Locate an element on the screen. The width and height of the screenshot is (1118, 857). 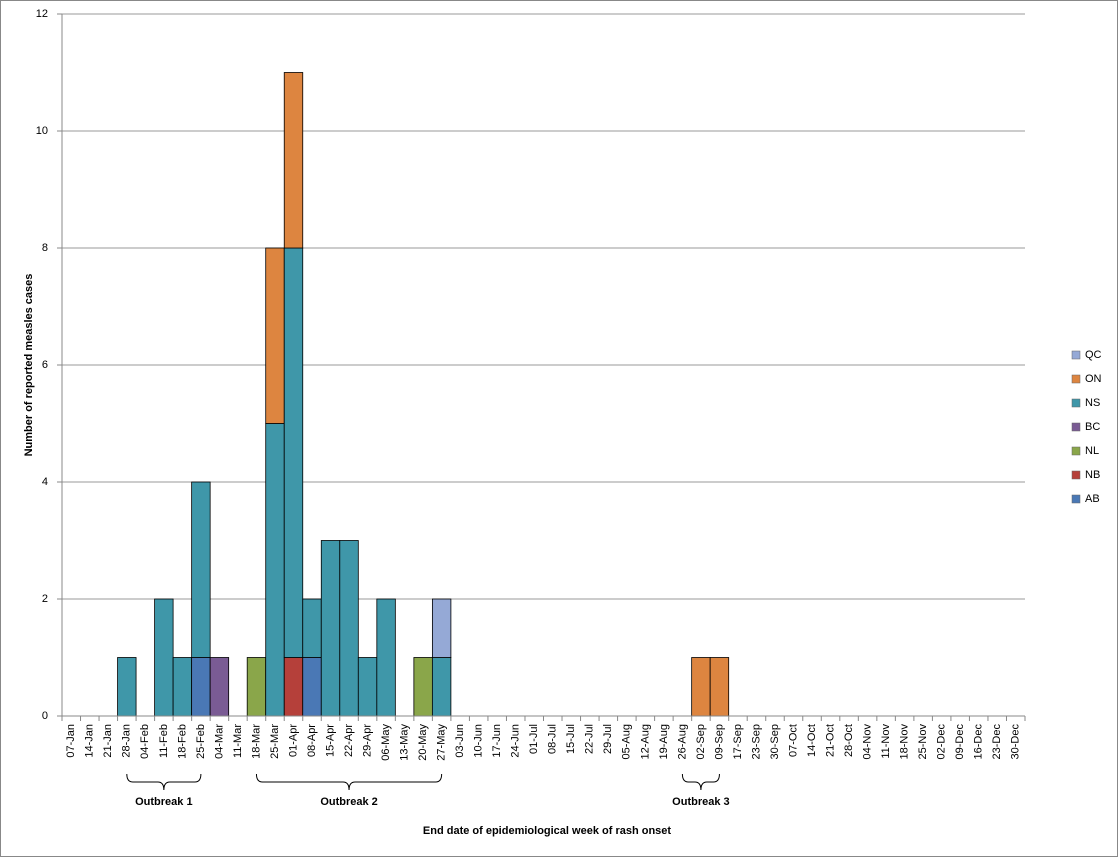
x-tick-label: 22-Jul is located at coordinates (590, 739).